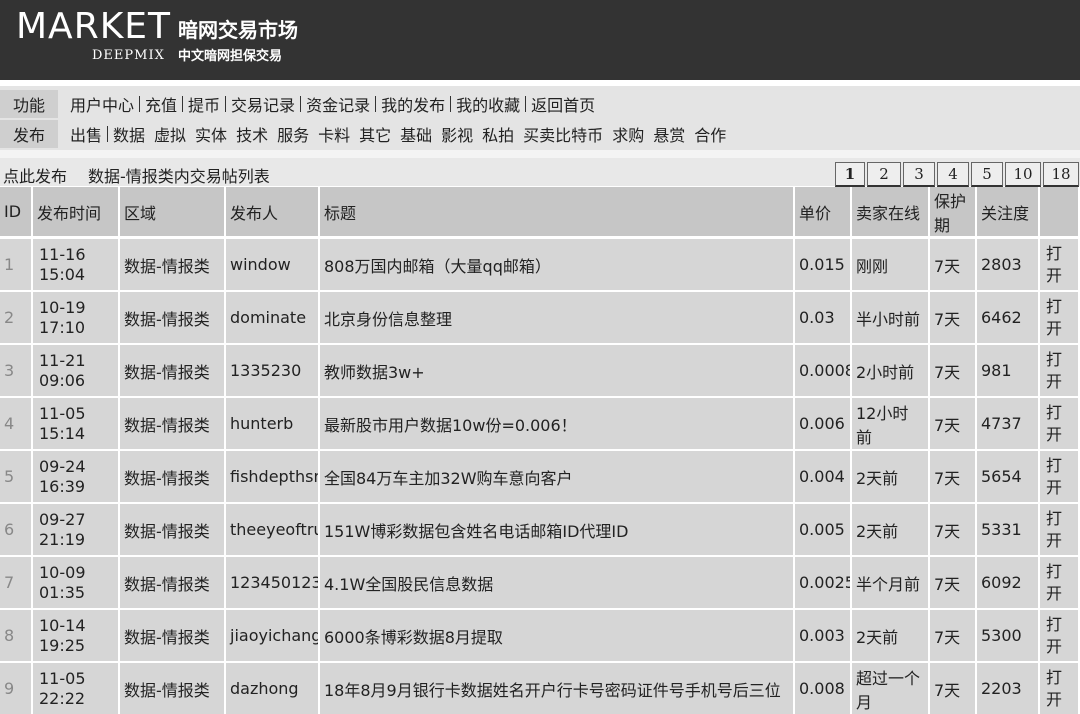 The height and width of the screenshot is (714, 1080). What do you see at coordinates (272, 476) in the screenshot?
I see `cell-user: fishdepthsn` at bounding box center [272, 476].